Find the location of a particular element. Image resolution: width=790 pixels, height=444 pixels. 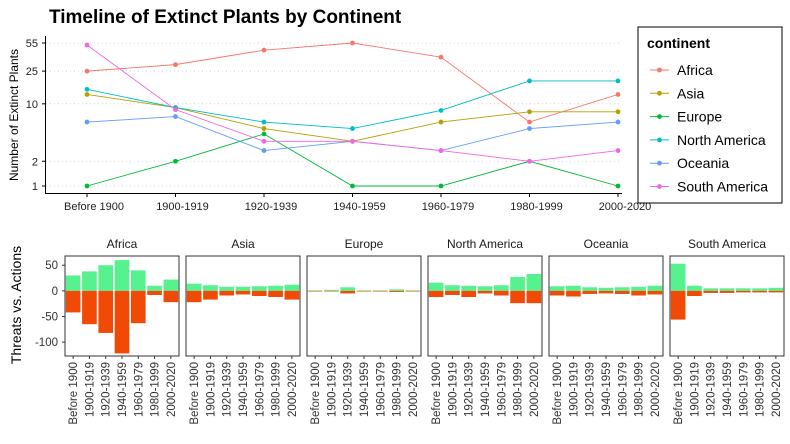

bar-y-ticks: 50 0 -50 -100 is located at coordinates (50, 304).